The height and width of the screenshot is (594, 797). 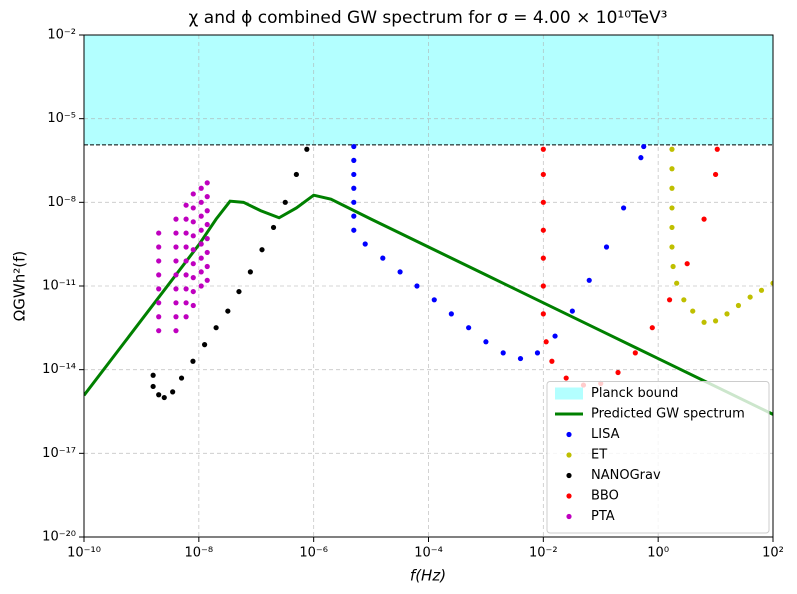 What do you see at coordinates (634, 393) in the screenshot?
I see `legend-label: Planck bound` at bounding box center [634, 393].